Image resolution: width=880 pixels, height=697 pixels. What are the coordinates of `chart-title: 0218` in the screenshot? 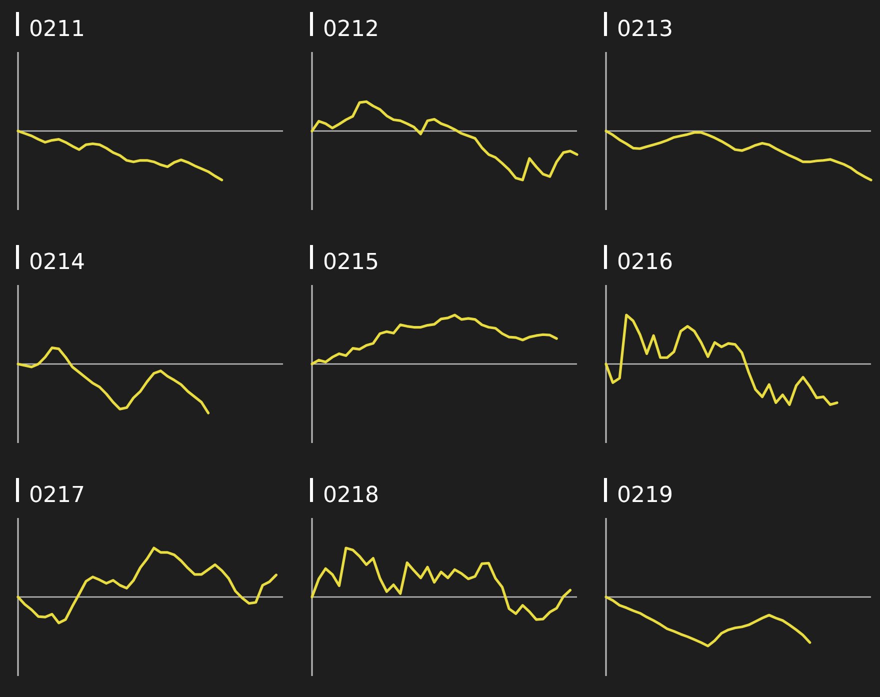 It's located at (351, 495).